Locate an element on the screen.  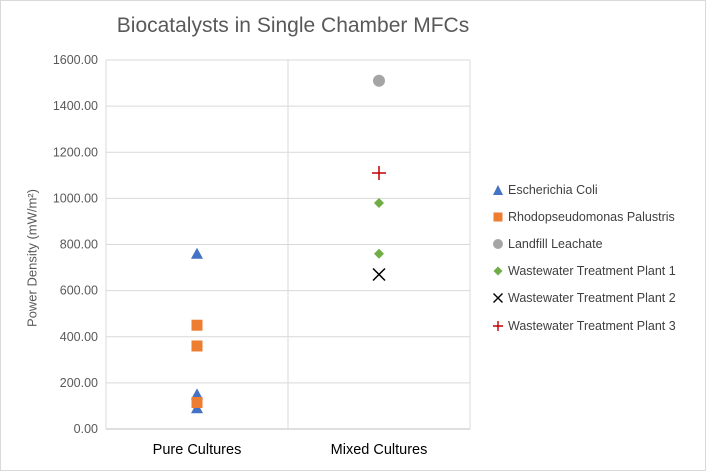
data-point-x is located at coordinates (379, 274).